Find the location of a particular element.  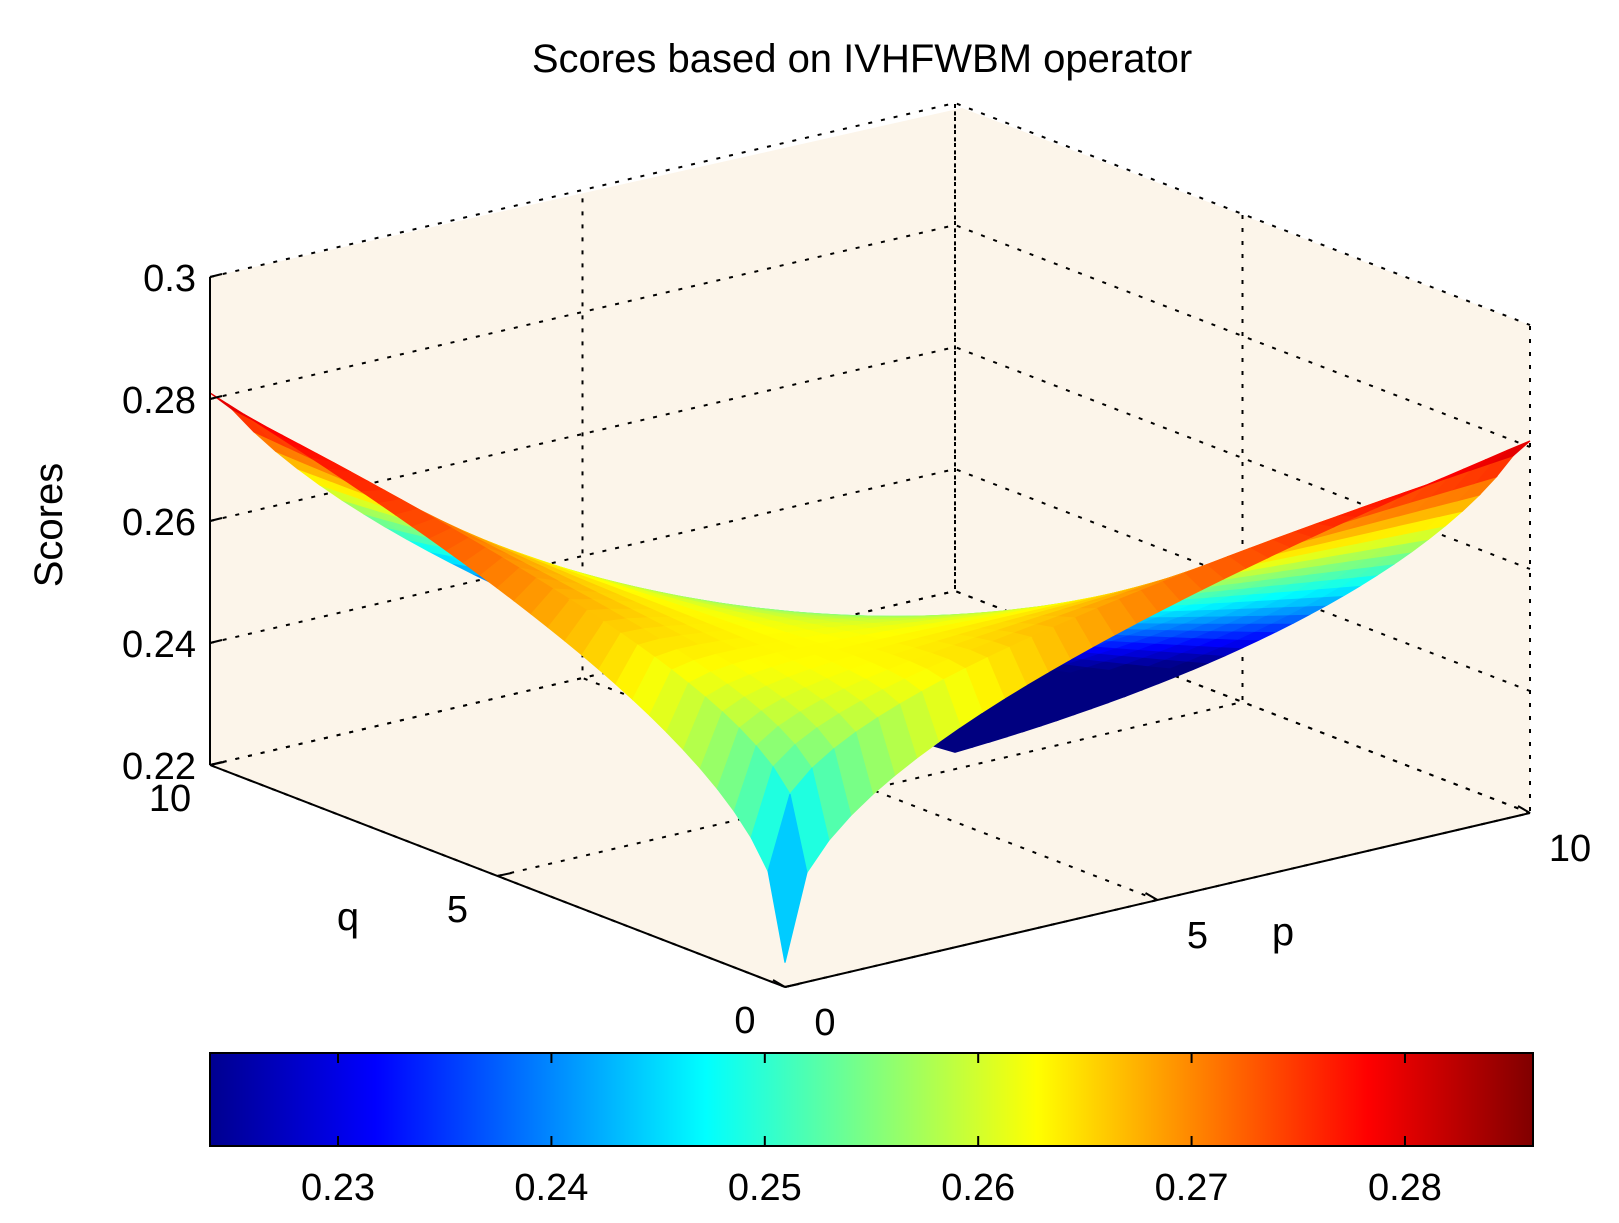

q-tick-label: 5 is located at coordinates (457, 910).